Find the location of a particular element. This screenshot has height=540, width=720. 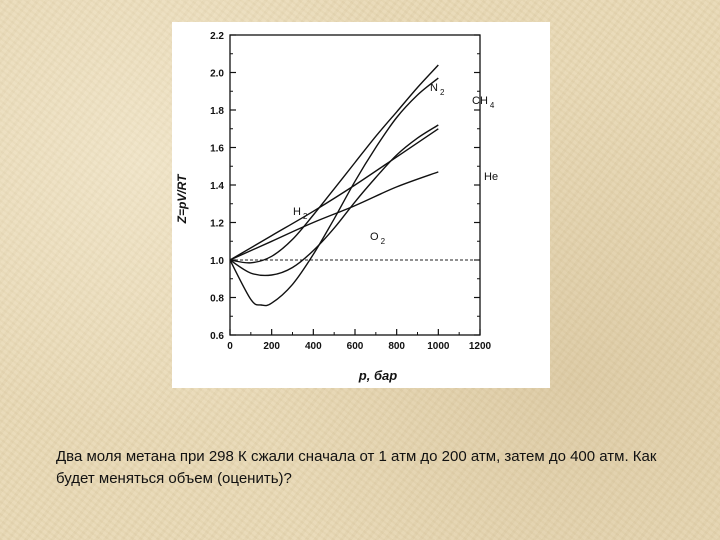

y-tick-label: 1.4 is located at coordinates (217, 186).